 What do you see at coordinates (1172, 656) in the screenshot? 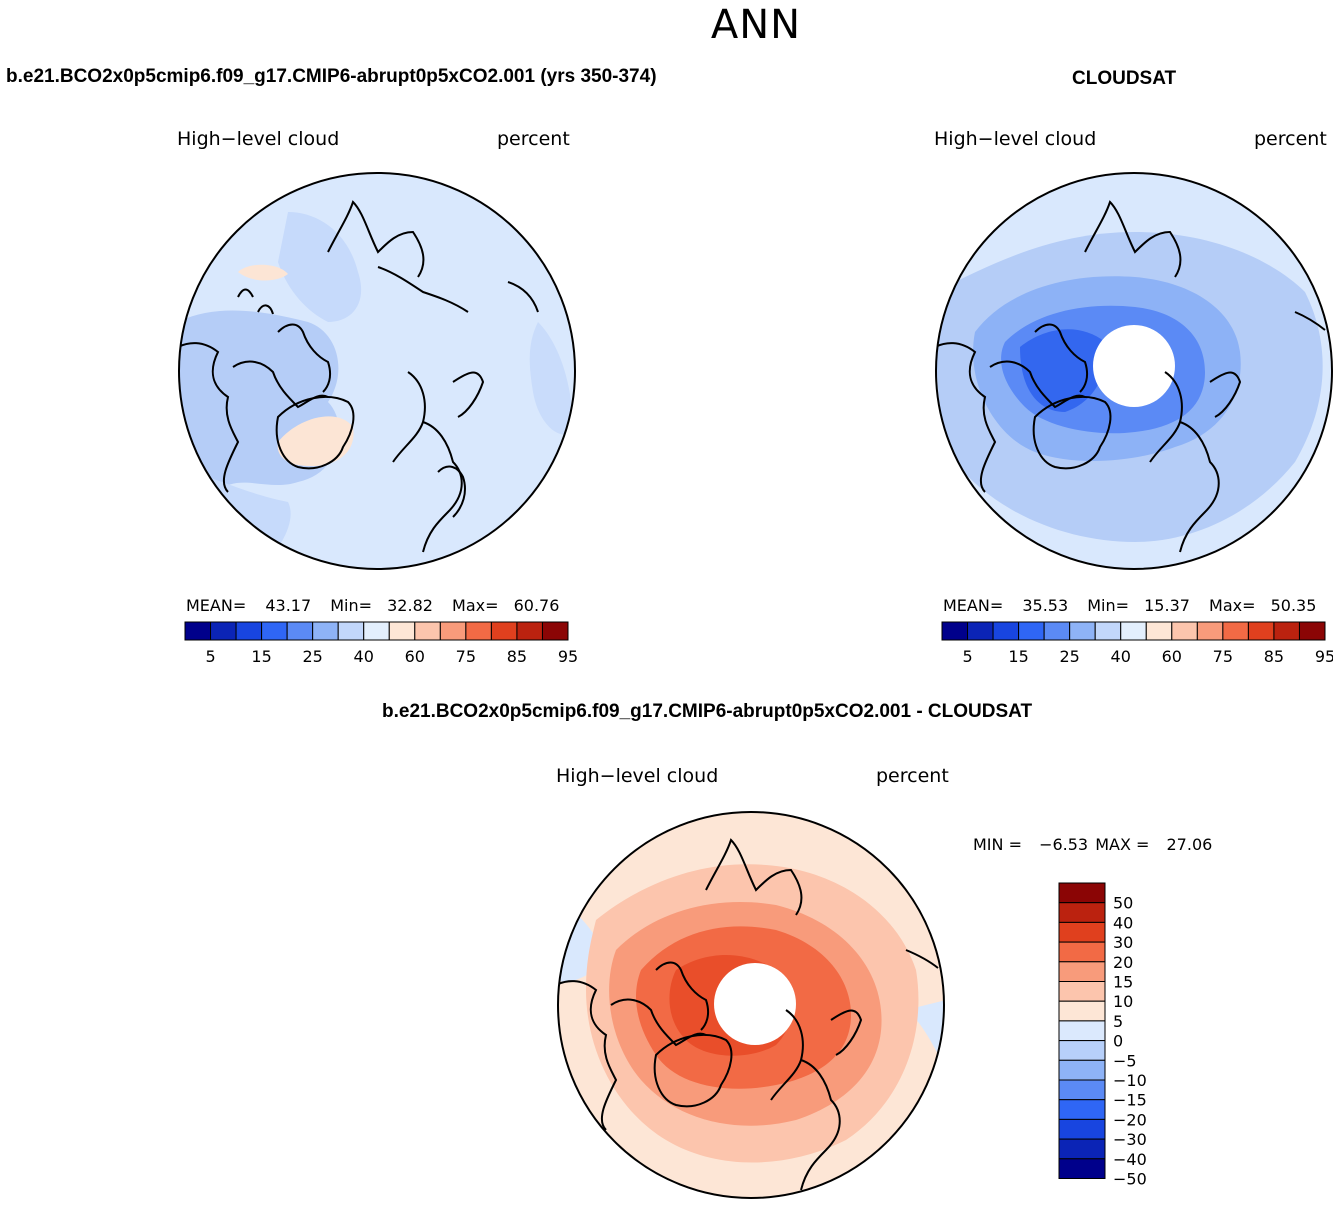
I see `obs-colorbar-label: 60` at bounding box center [1172, 656].